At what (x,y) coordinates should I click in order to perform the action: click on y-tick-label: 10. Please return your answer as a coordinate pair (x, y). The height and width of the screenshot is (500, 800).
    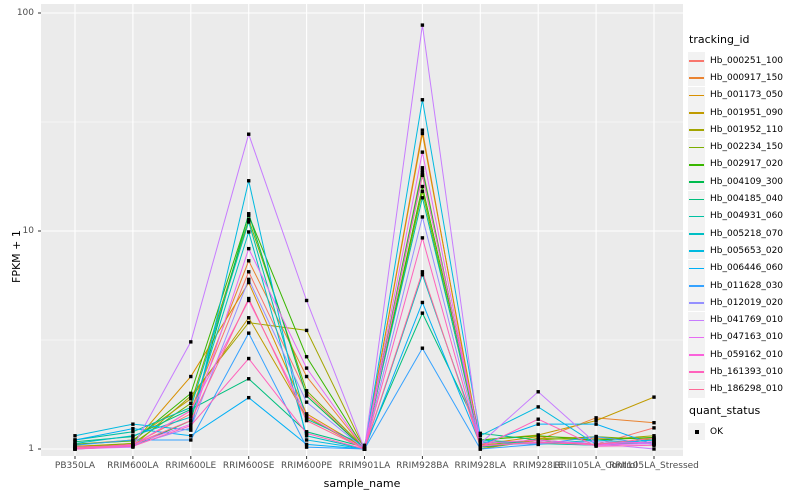
    Looking at the image, I should click on (28, 231).